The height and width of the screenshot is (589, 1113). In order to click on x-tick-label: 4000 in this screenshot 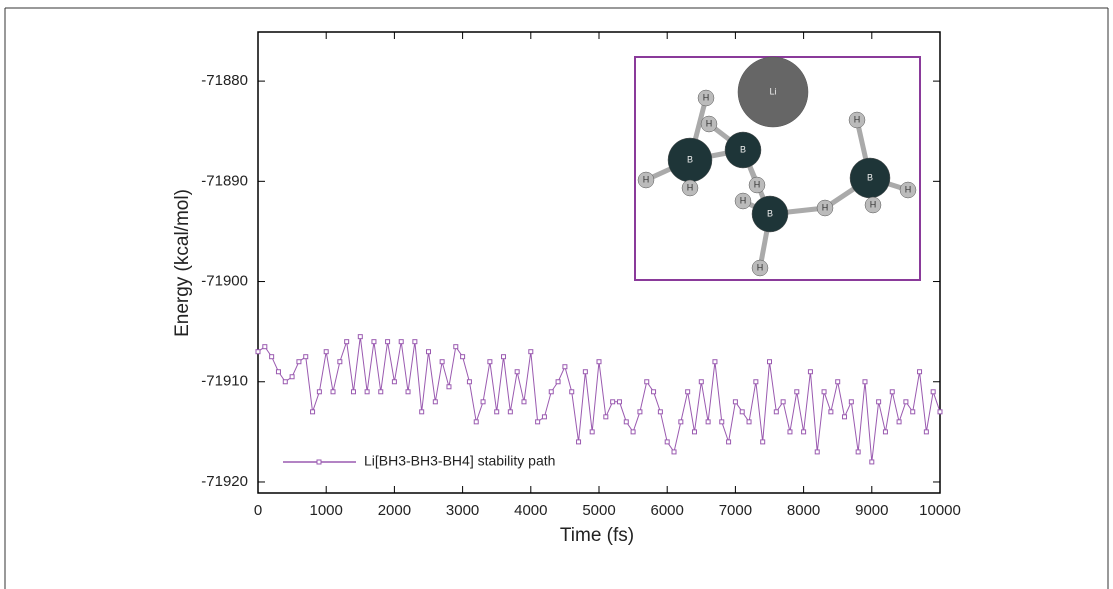, I will do `click(530, 510)`.